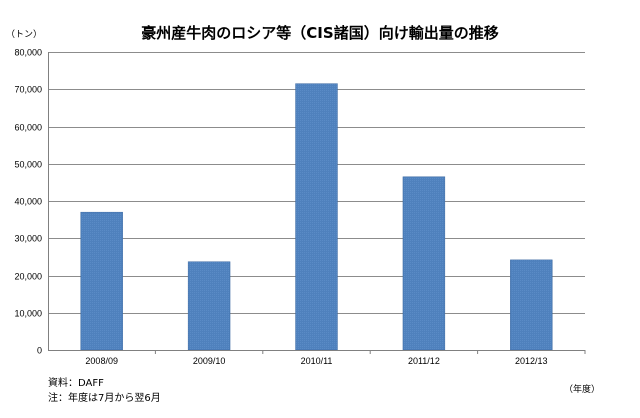 The height and width of the screenshot is (418, 640). I want to click on x-tick-label: 2008/09, so click(101, 361).